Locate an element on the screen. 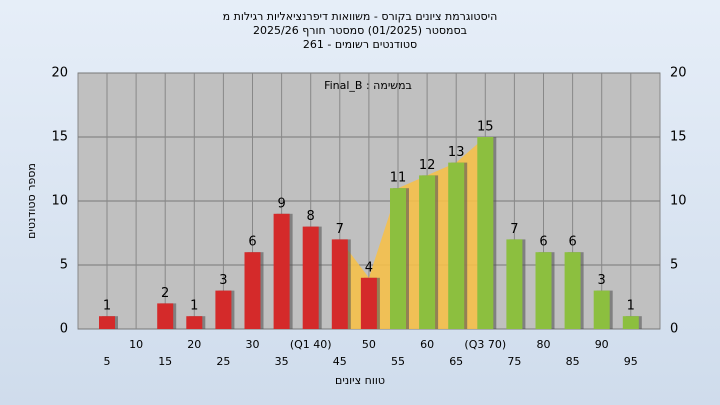 Image resolution: width=720 pixels, height=405 pixels. x-tick-label: 90 is located at coordinates (602, 344).